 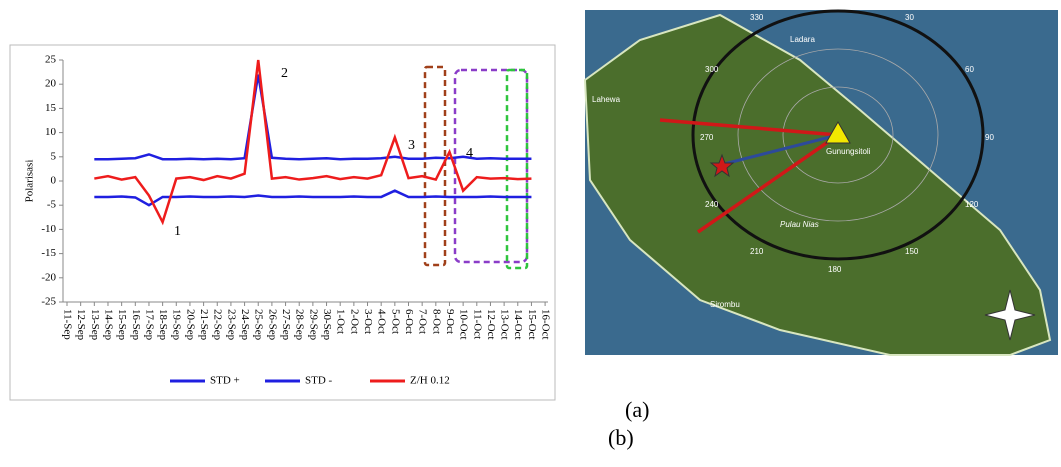 I want to click on x-tick-label: 2-Oct, so click(x=354, y=321).